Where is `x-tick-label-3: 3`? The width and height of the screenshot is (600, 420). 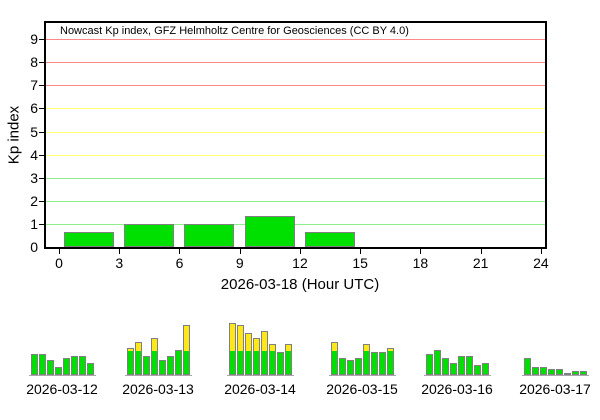 x-tick-label-3: 3 is located at coordinates (119, 263).